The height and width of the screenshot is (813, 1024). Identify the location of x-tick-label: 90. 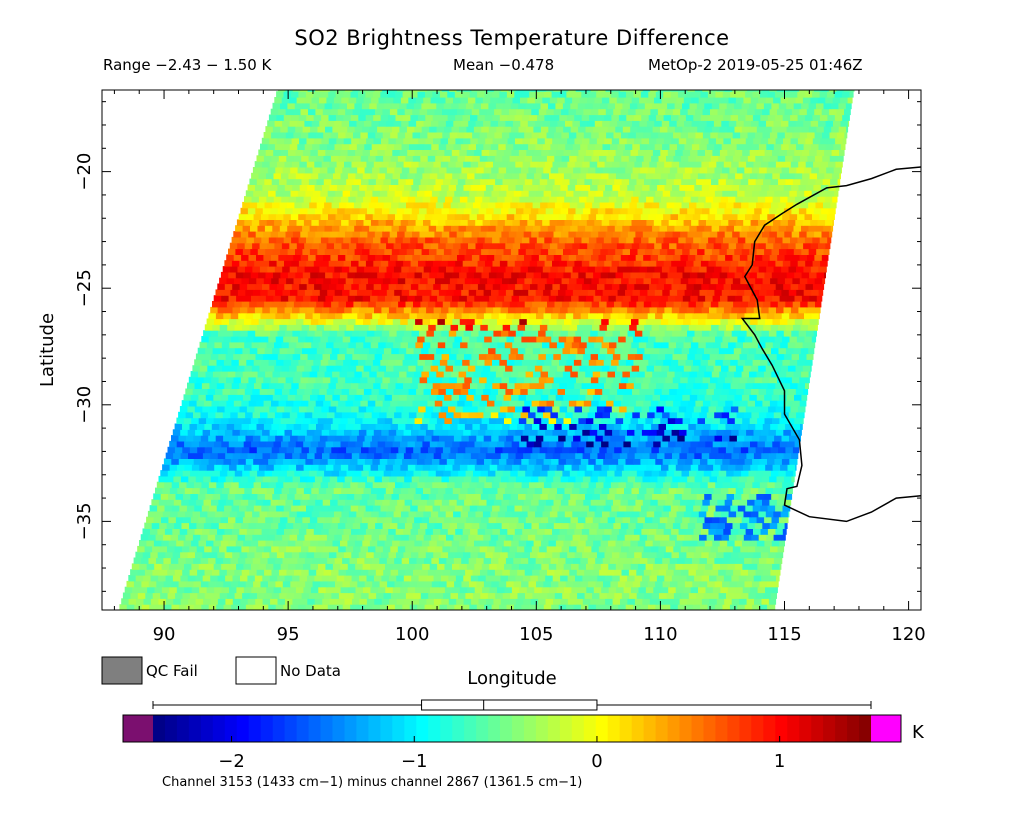
(164, 634).